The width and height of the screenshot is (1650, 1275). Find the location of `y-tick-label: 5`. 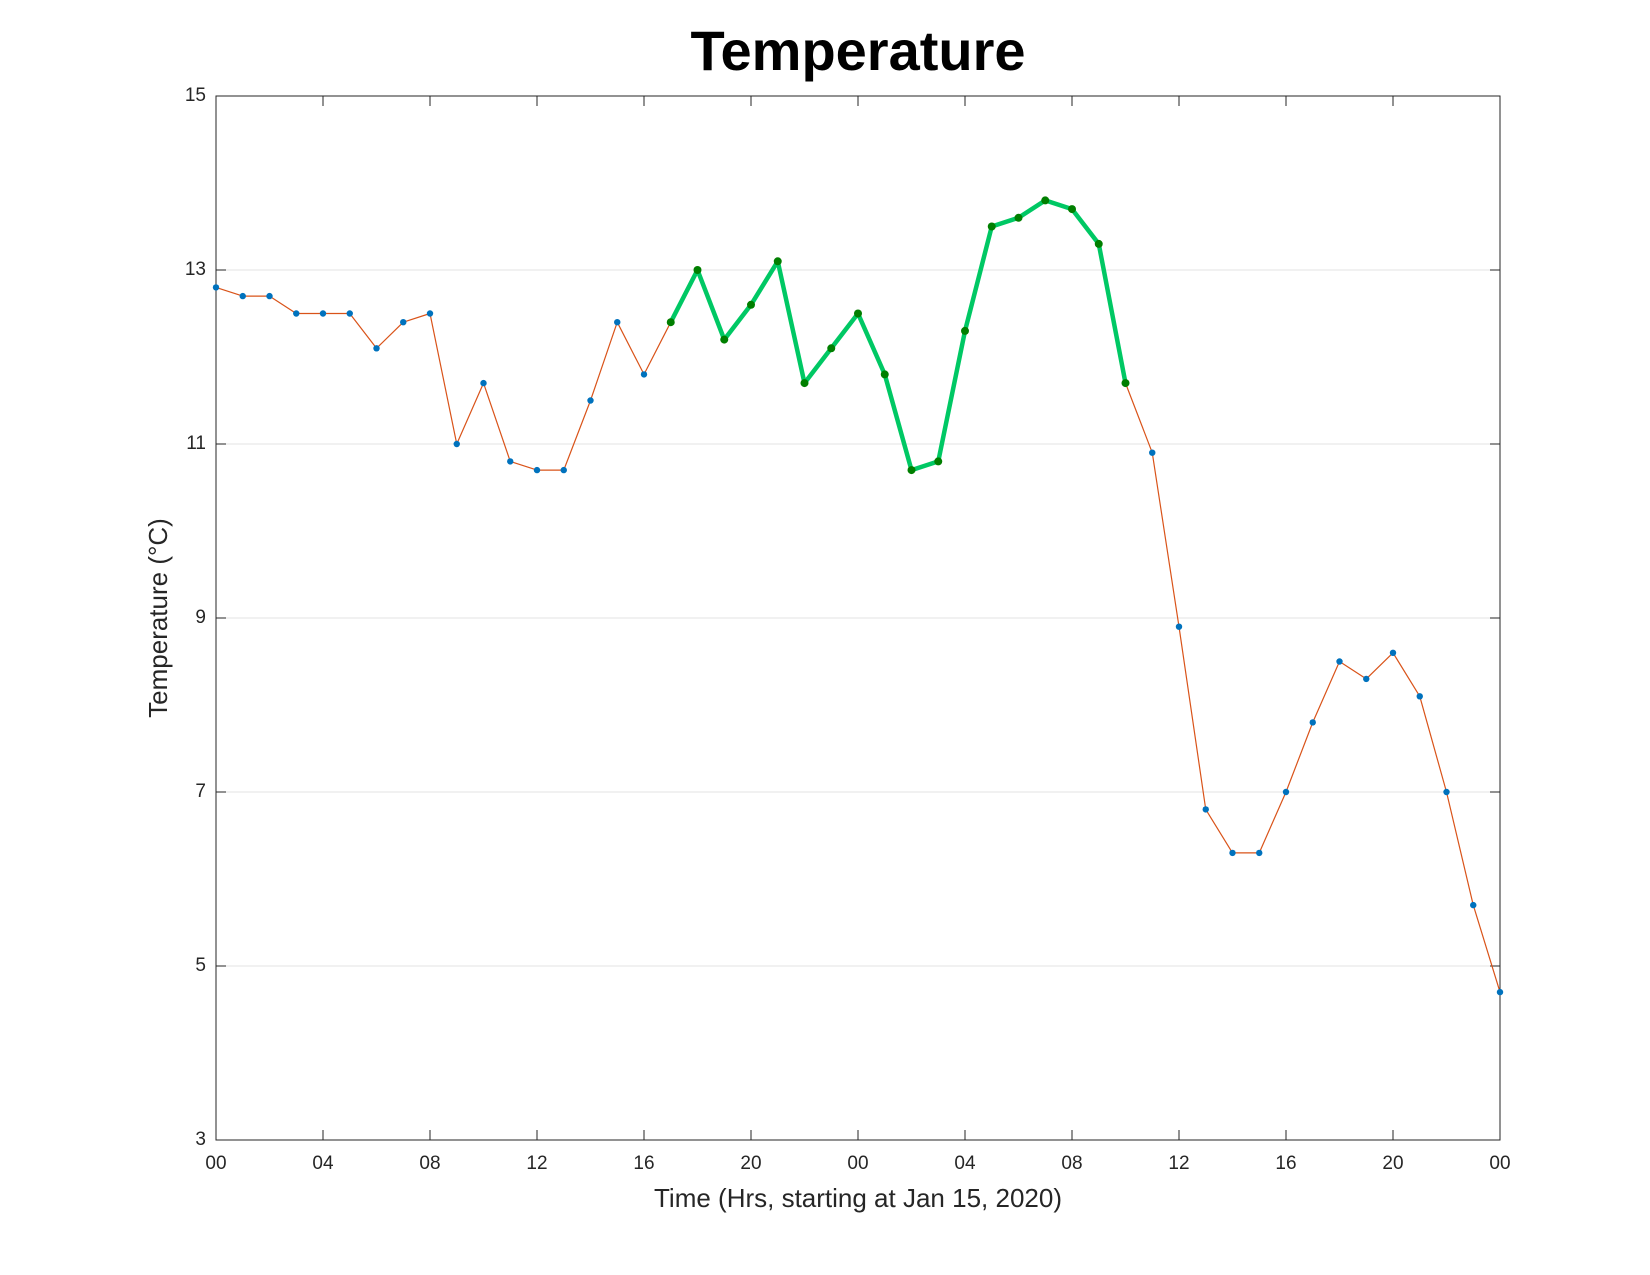

y-tick-label: 5 is located at coordinates (200, 965).